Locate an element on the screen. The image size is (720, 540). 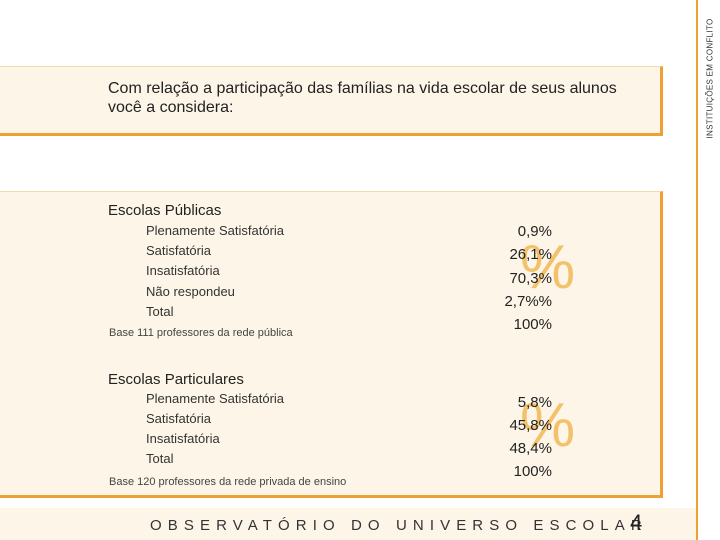
public-value: 100% is located at coordinates (532, 324).